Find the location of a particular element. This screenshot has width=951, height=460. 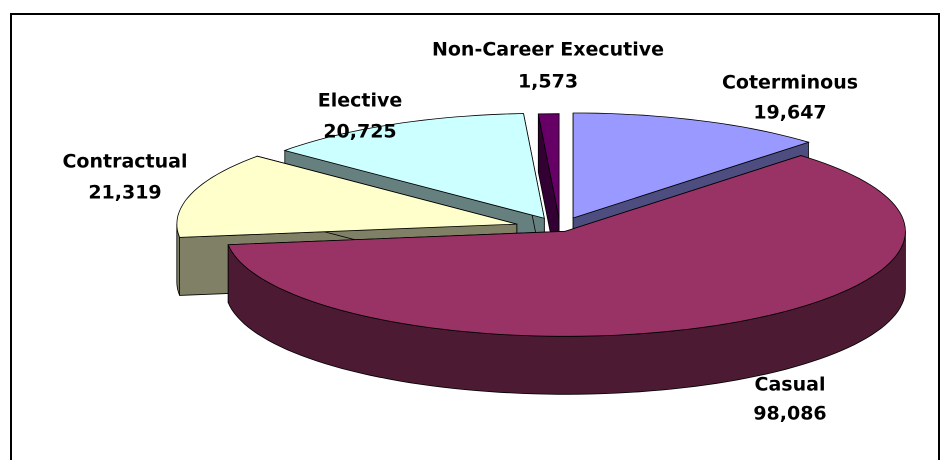

slice-label: Non-Career Executive is located at coordinates (548, 50).